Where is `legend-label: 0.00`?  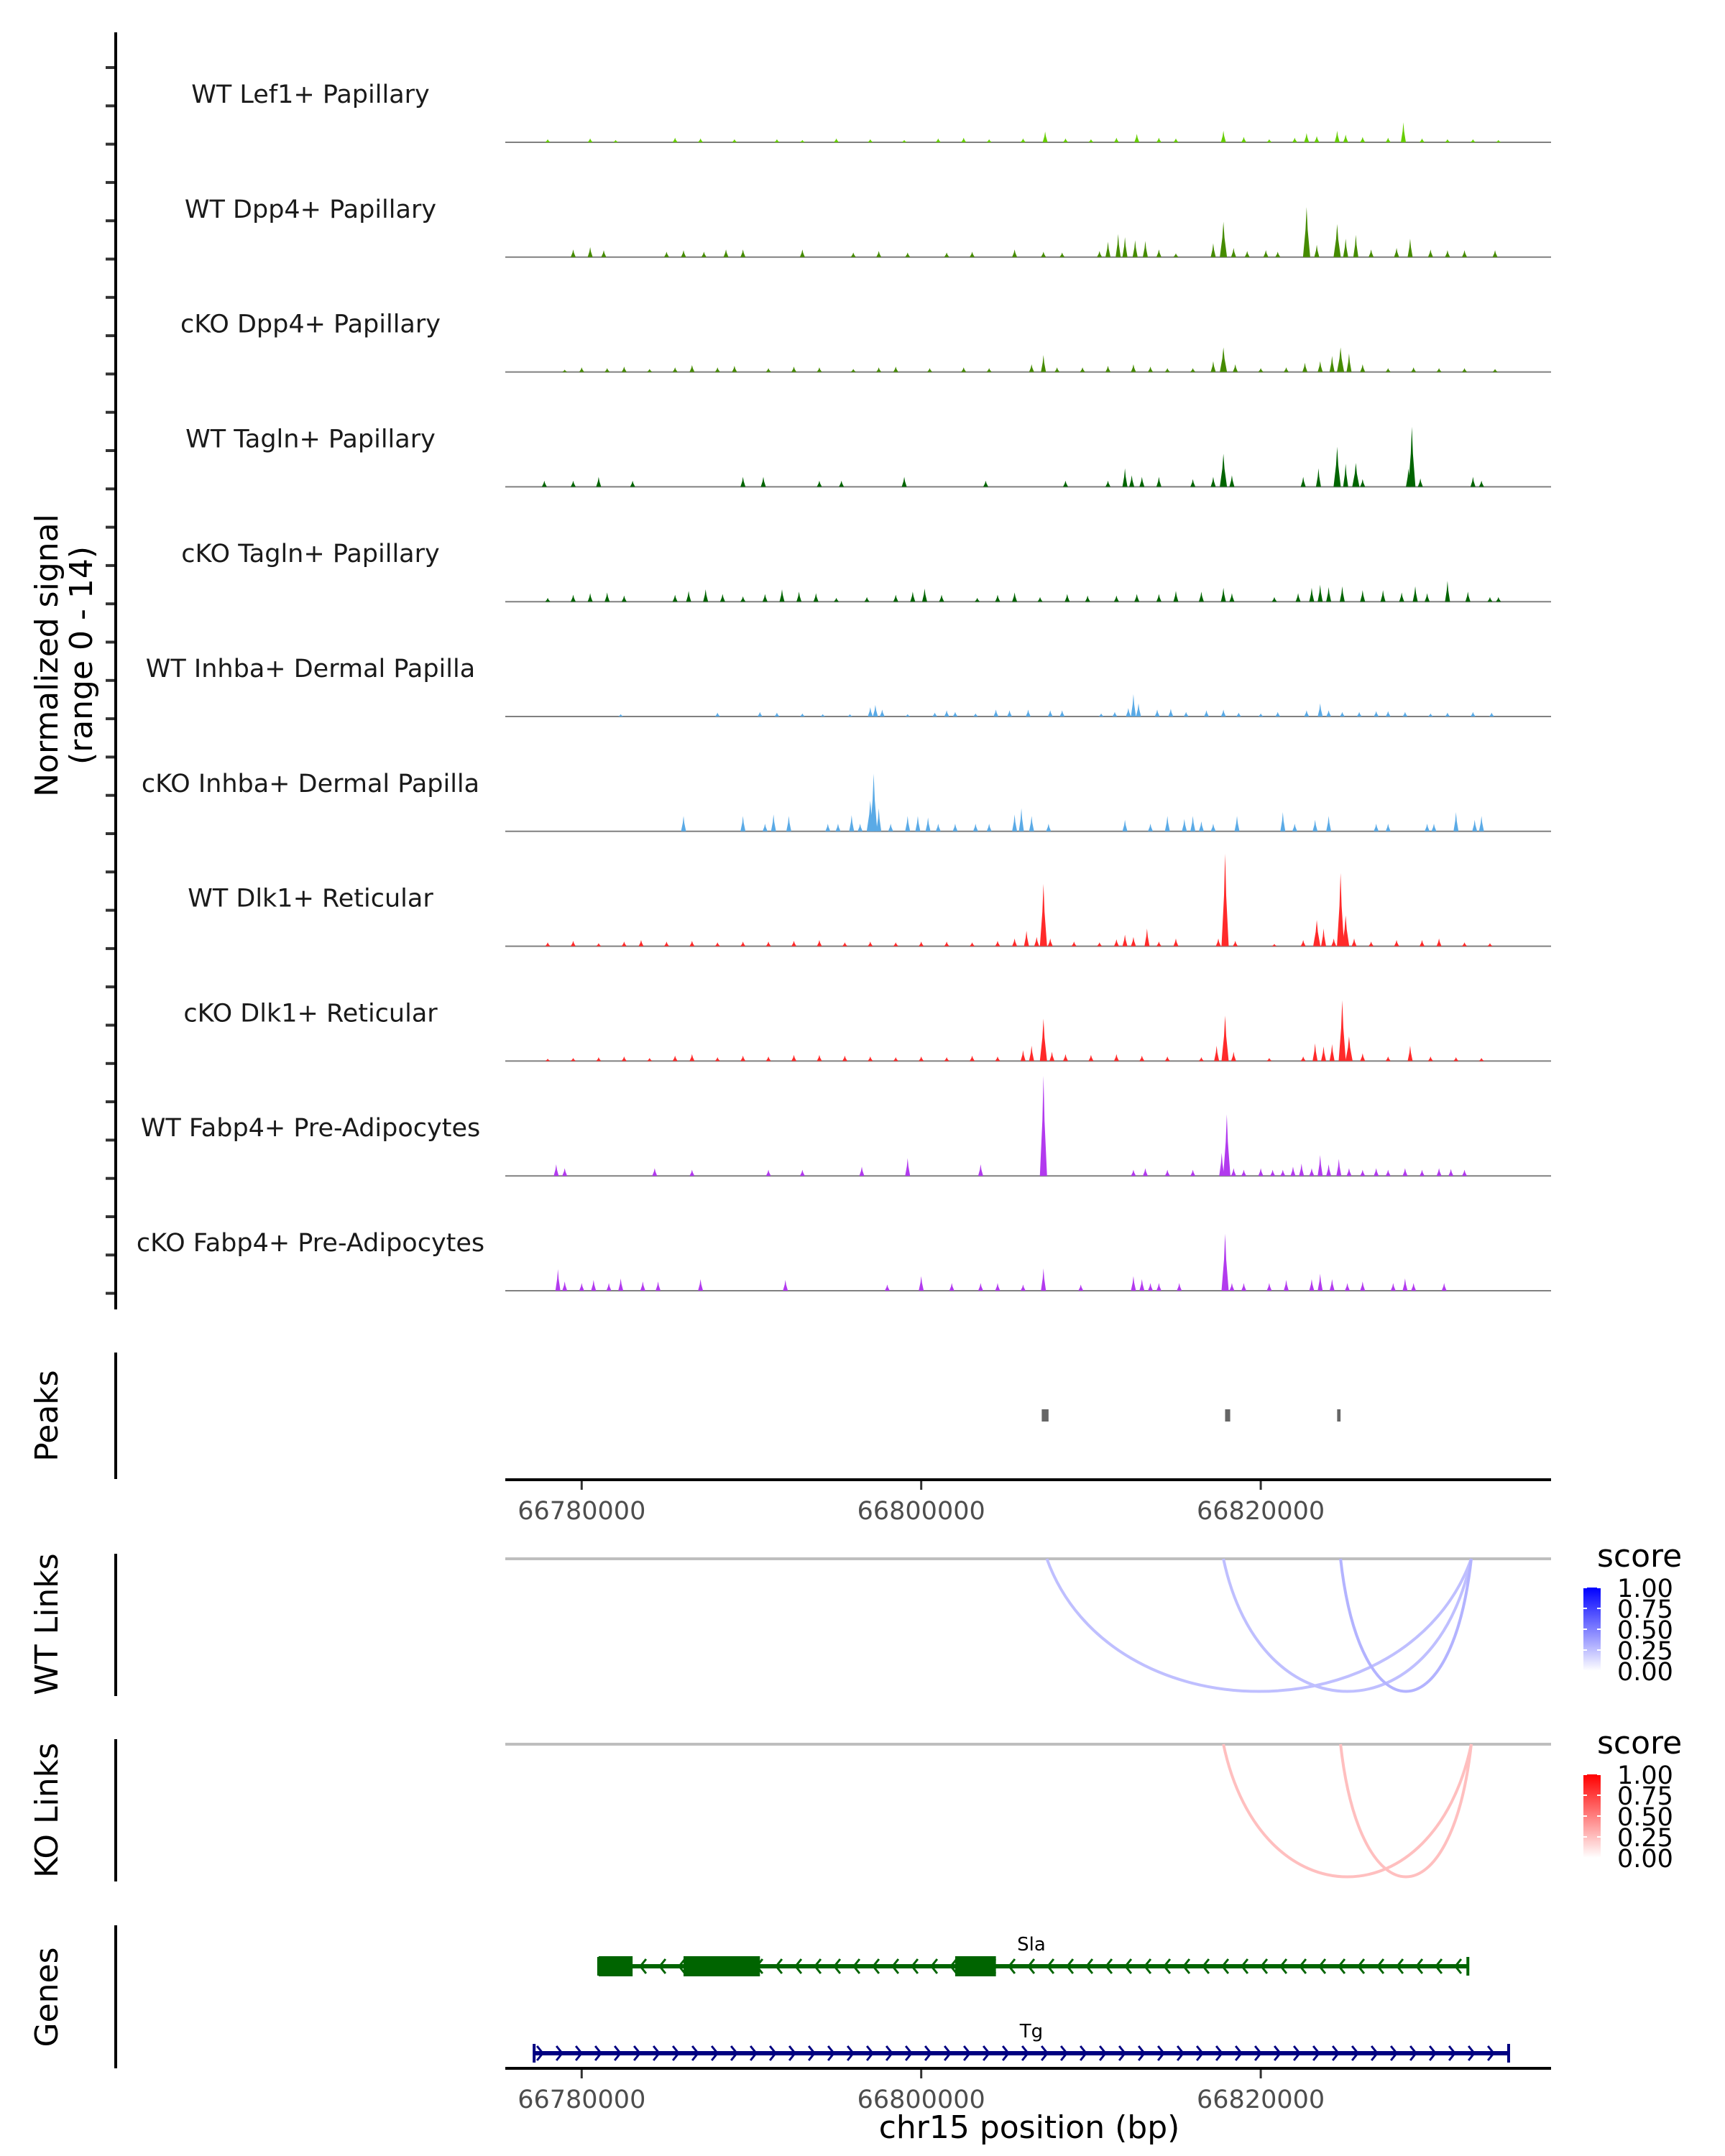
legend-label: 0.00 is located at coordinates (1645, 1672).